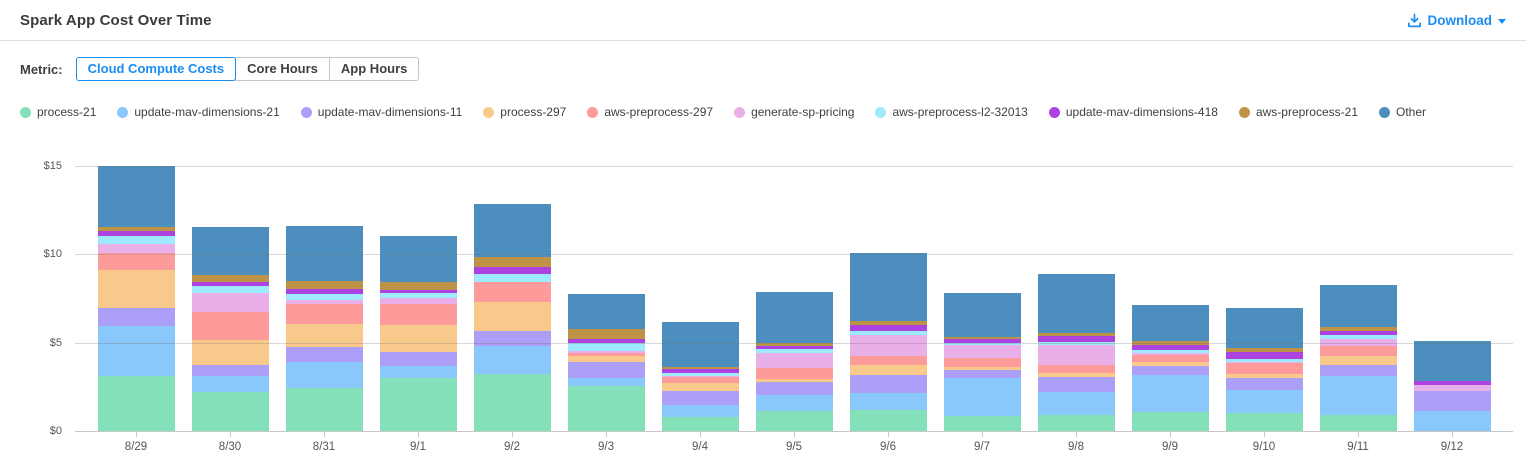  Describe the element at coordinates (374, 69) in the screenshot. I see `tab-app-hours: App Hours` at that location.